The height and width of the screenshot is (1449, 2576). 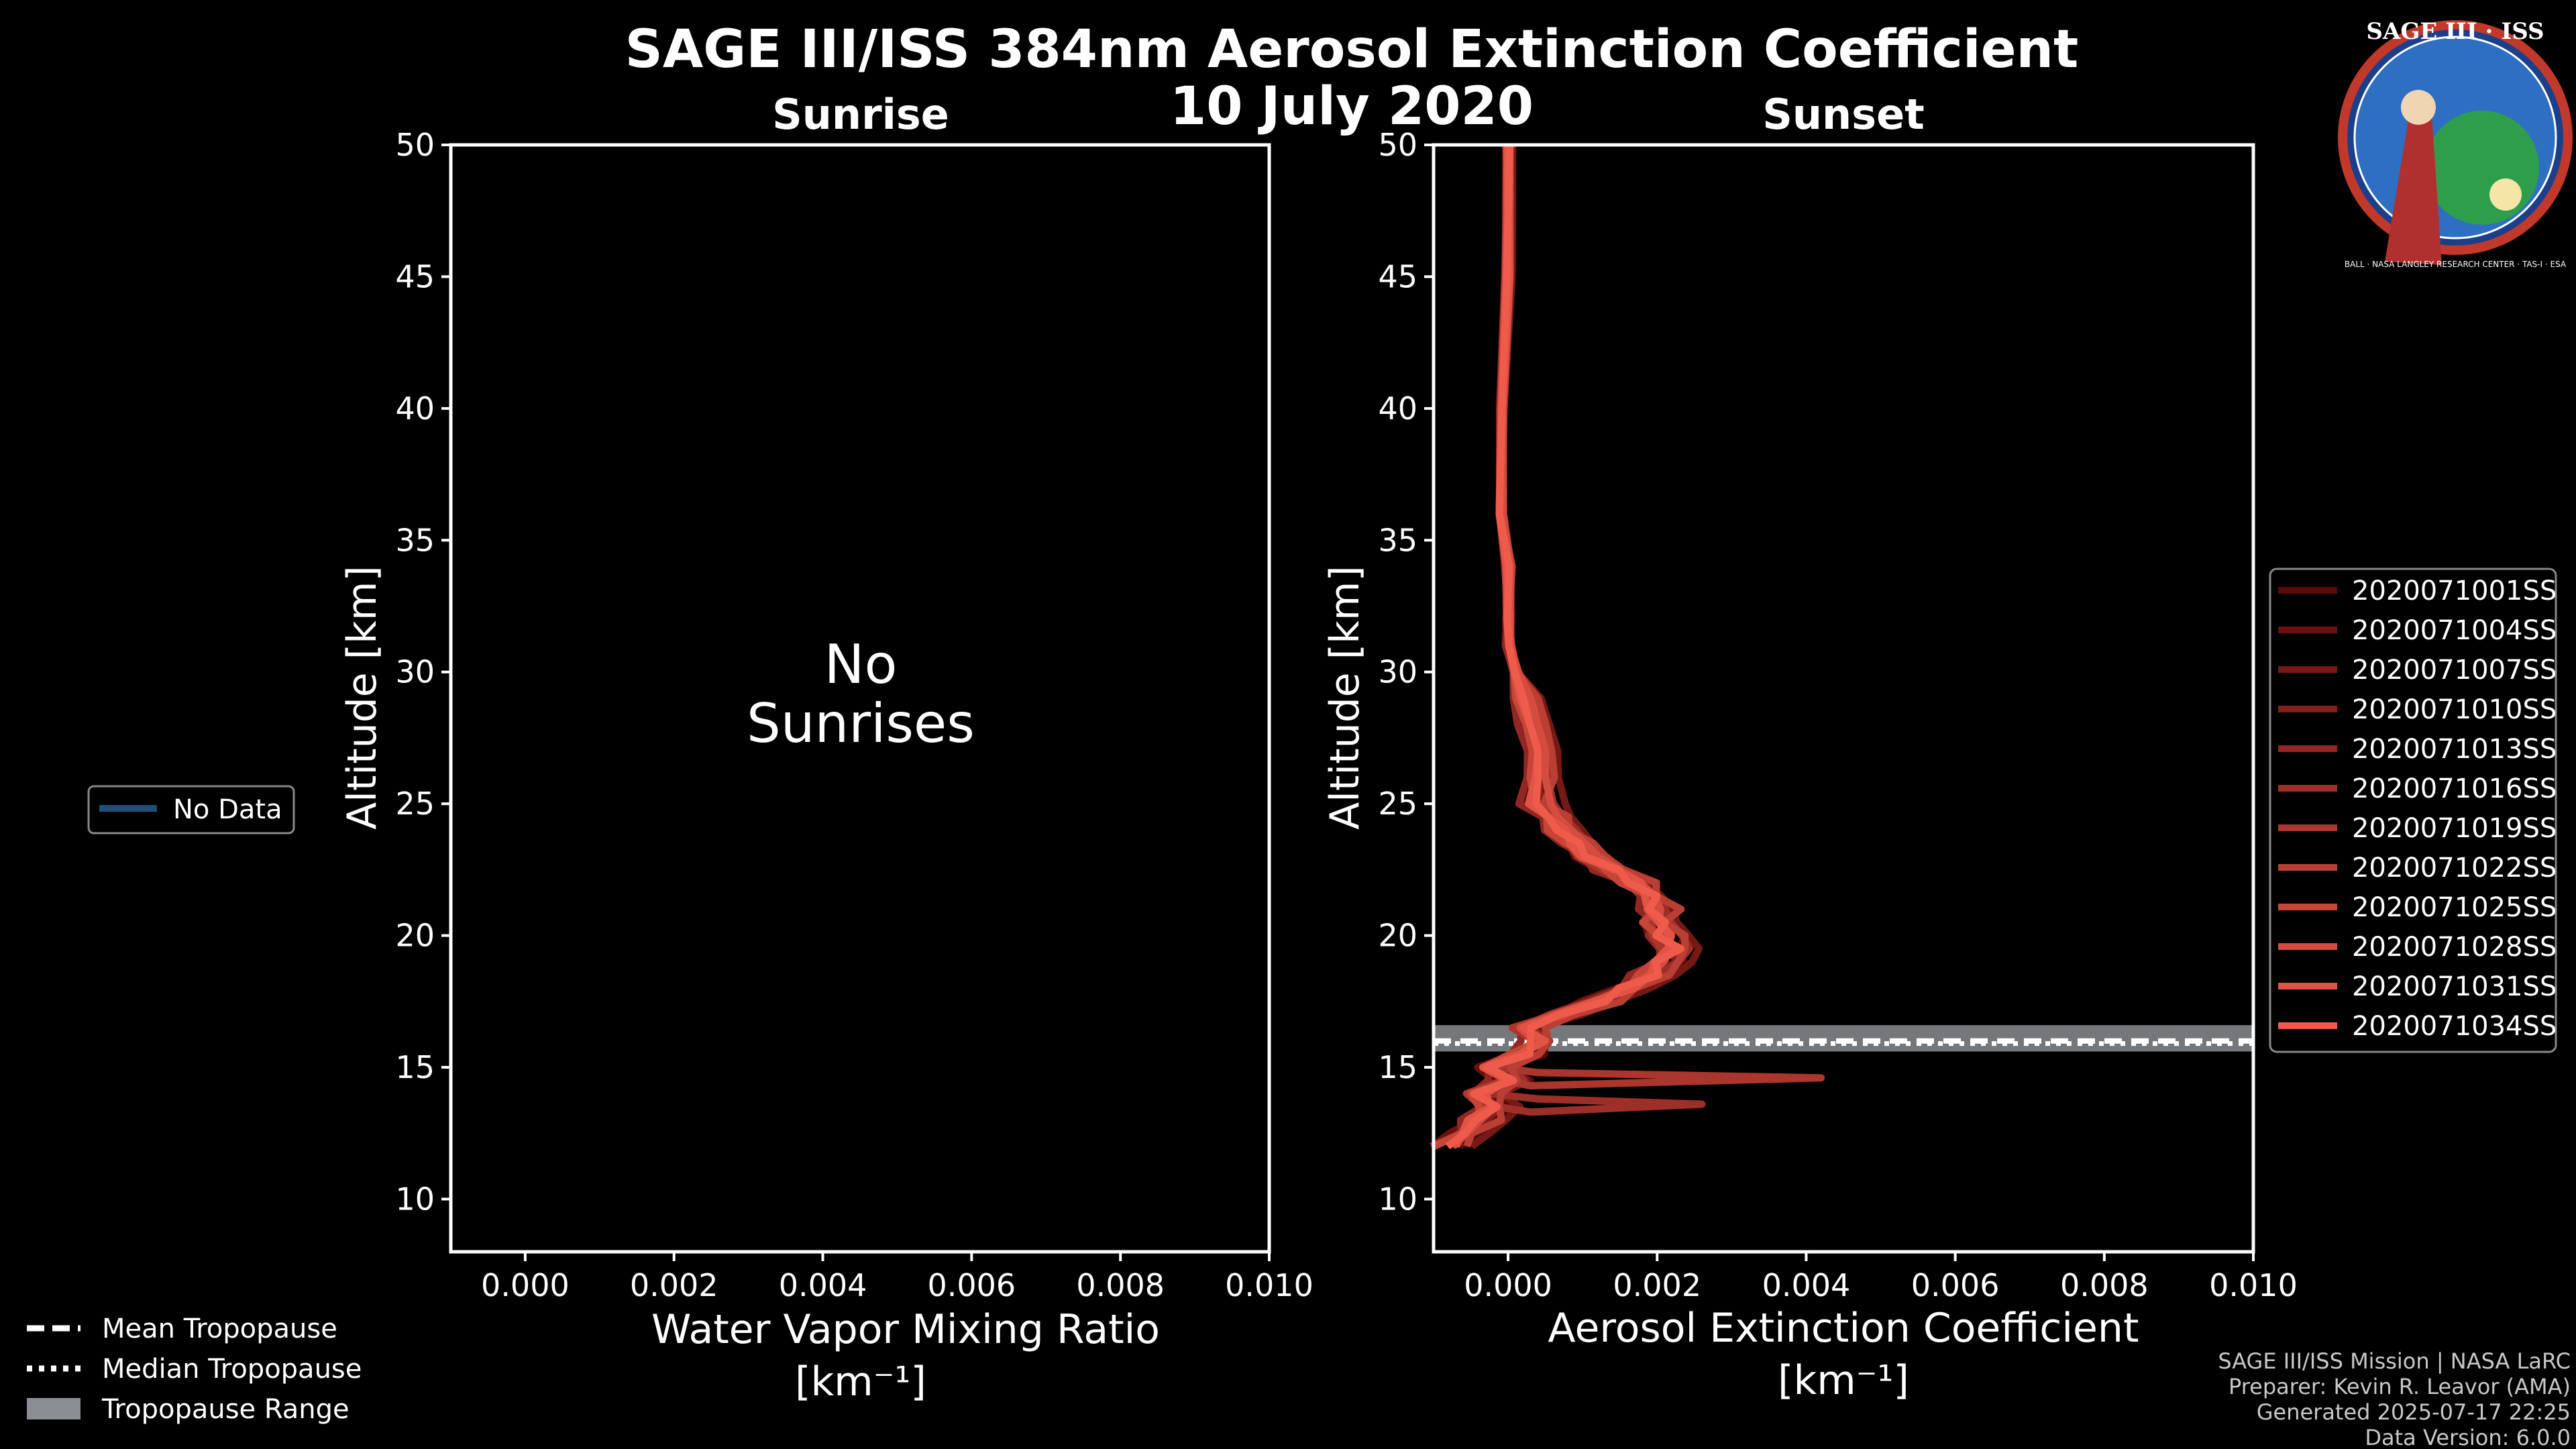 I want to click on sunrise-ytick-label: 35, so click(x=415, y=540).